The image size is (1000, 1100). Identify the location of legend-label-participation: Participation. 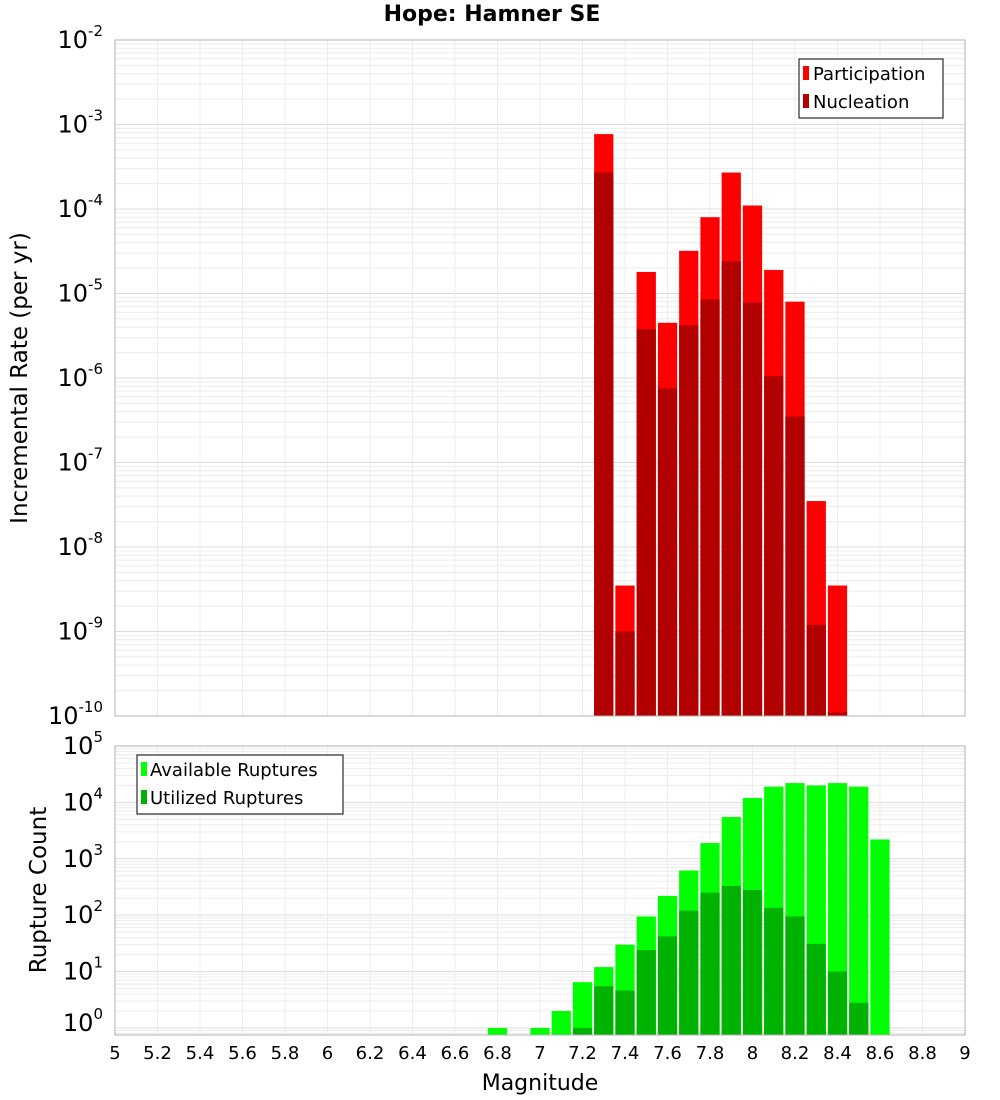
(869, 74).